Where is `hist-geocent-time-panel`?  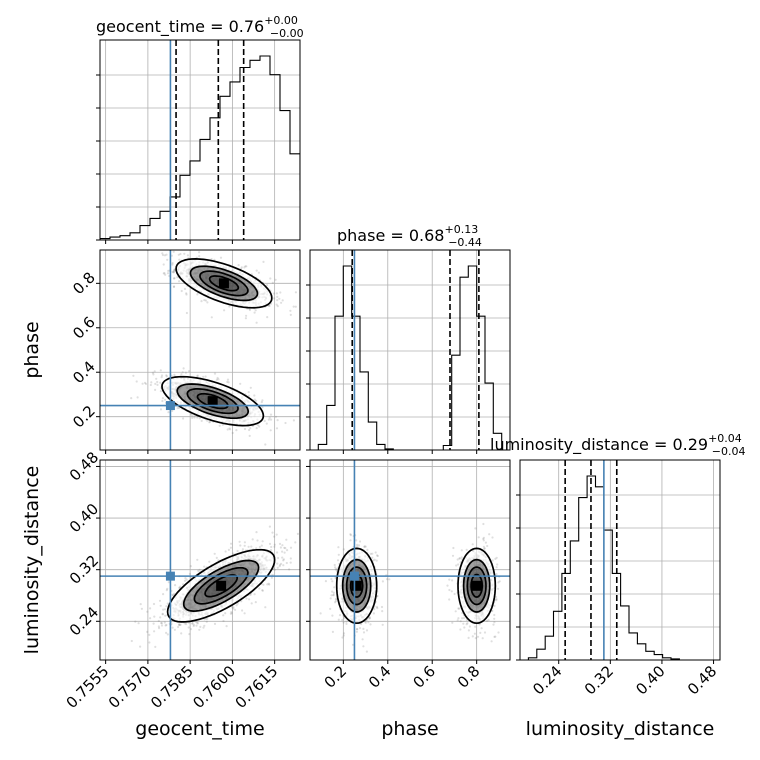
hist-geocent-time-panel is located at coordinates (198, 141).